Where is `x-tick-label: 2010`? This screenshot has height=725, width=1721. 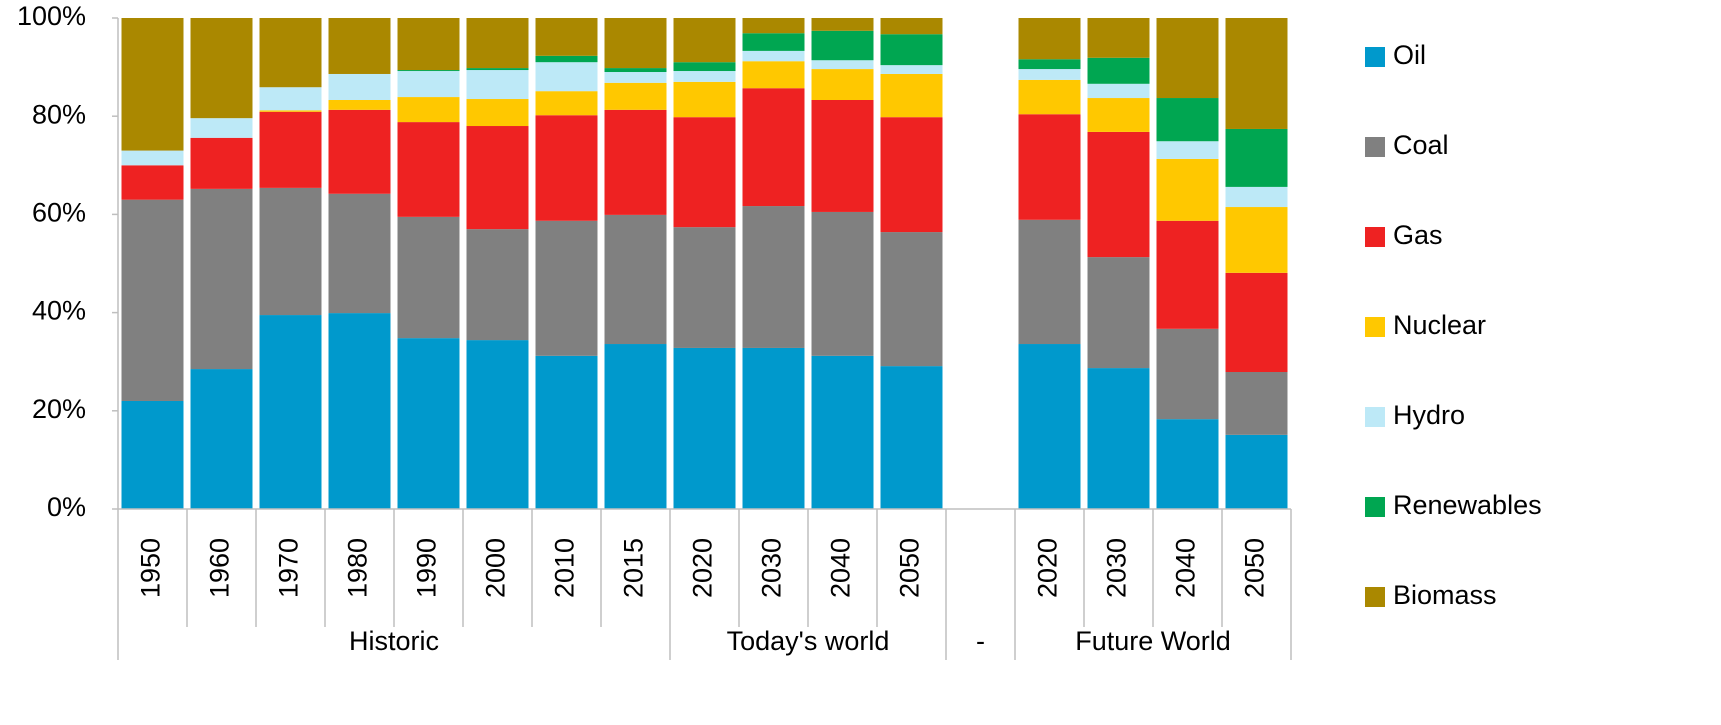 x-tick-label: 2010 is located at coordinates (565, 568).